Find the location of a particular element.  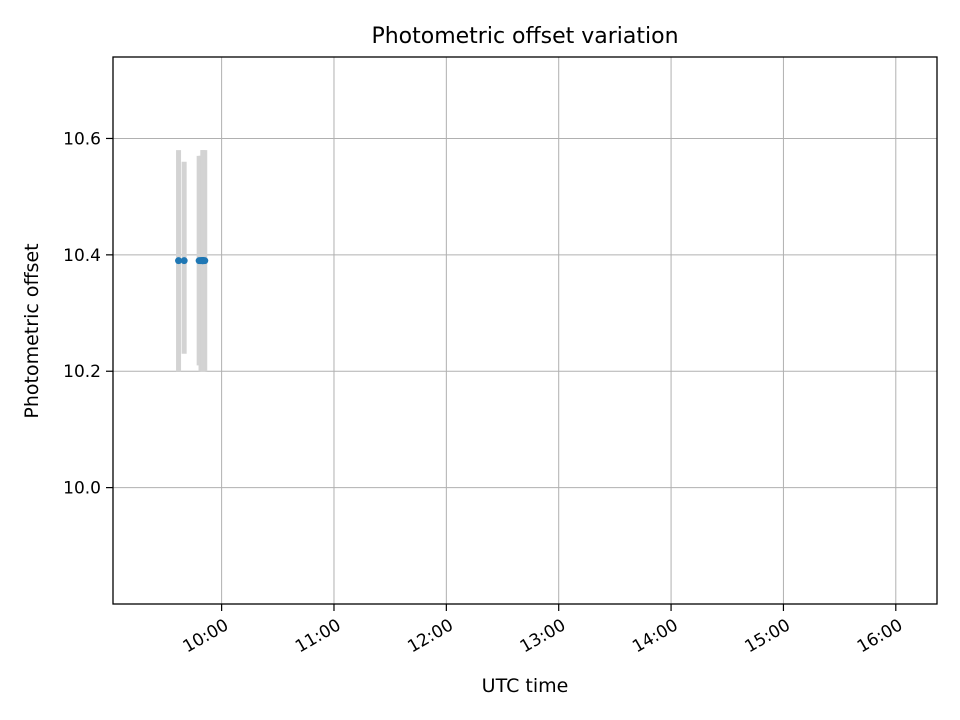

data-points is located at coordinates (192, 261).